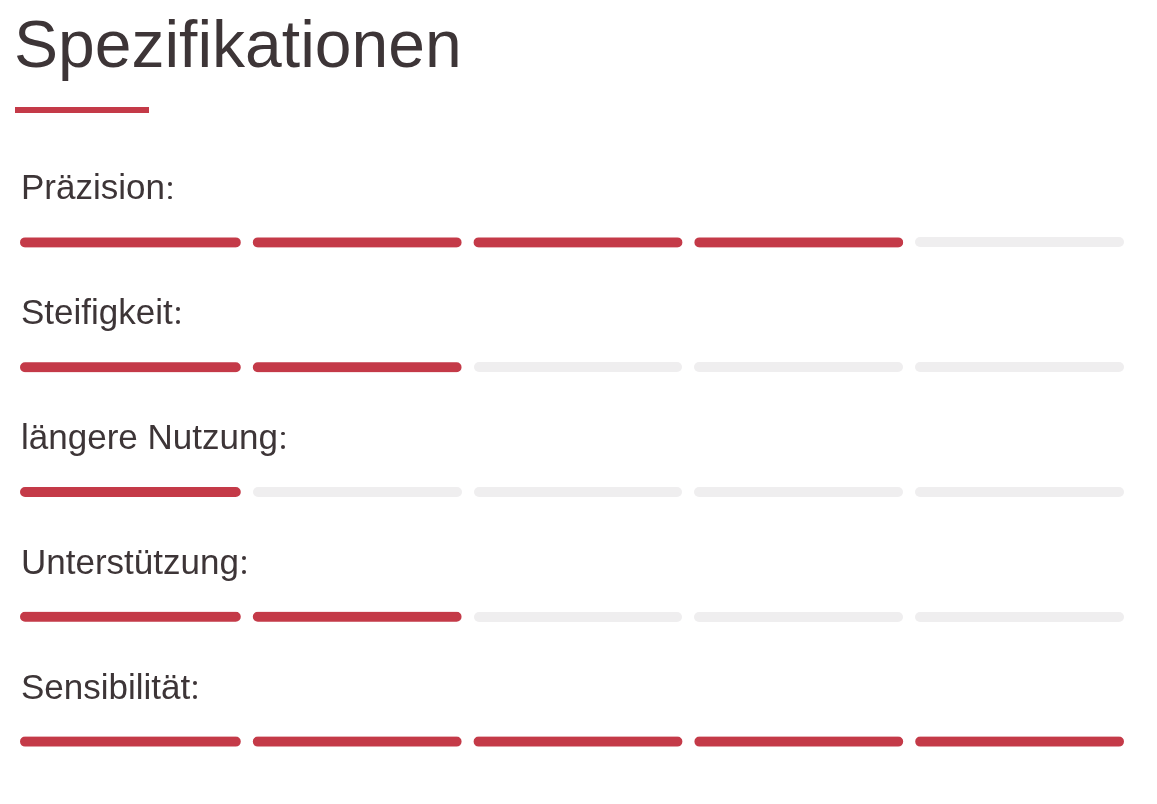  I want to click on y-tick-label: Sensibilität, so click(106, 686).